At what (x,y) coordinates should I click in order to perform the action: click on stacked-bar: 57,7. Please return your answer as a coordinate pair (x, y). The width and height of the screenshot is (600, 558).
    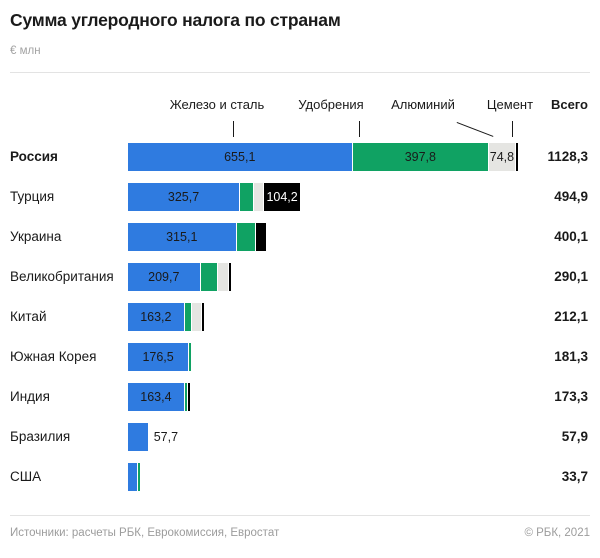
    Looking at the image, I should click on (153, 437).